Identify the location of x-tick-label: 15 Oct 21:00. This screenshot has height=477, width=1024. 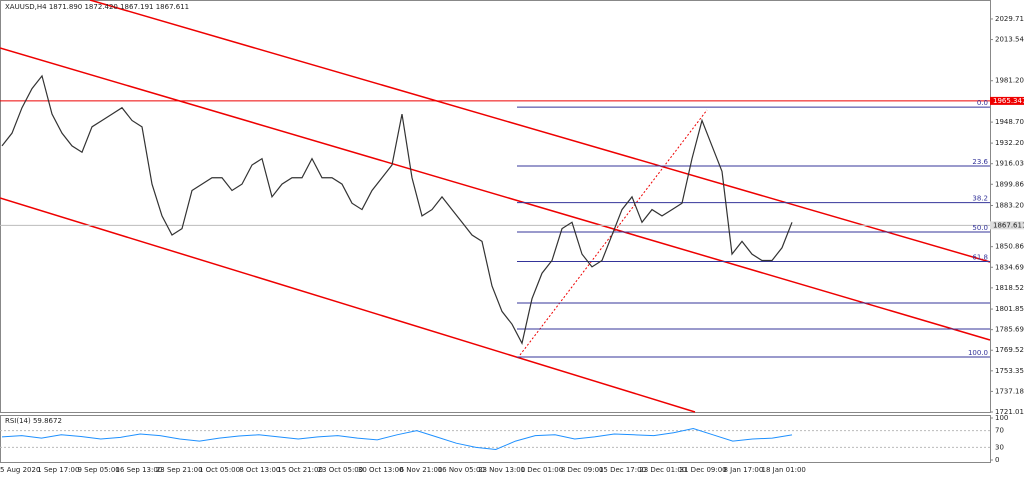
(300, 470).